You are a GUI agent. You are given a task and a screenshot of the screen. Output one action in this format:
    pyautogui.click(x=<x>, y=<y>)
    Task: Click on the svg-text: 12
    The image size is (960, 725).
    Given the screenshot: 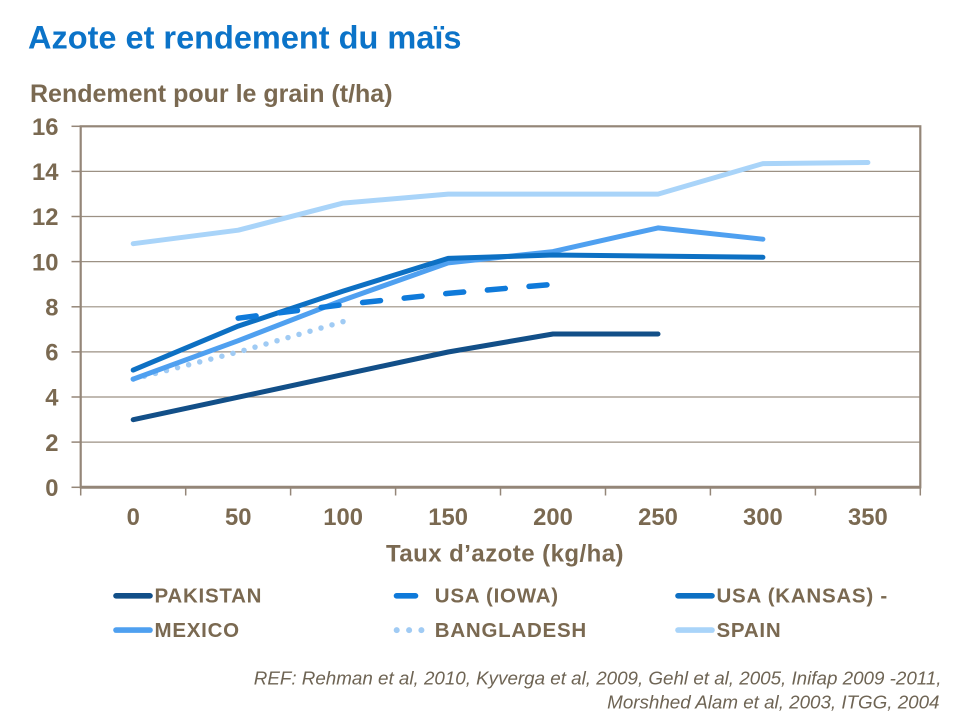 What is the action you would take?
    pyautogui.click(x=45, y=217)
    